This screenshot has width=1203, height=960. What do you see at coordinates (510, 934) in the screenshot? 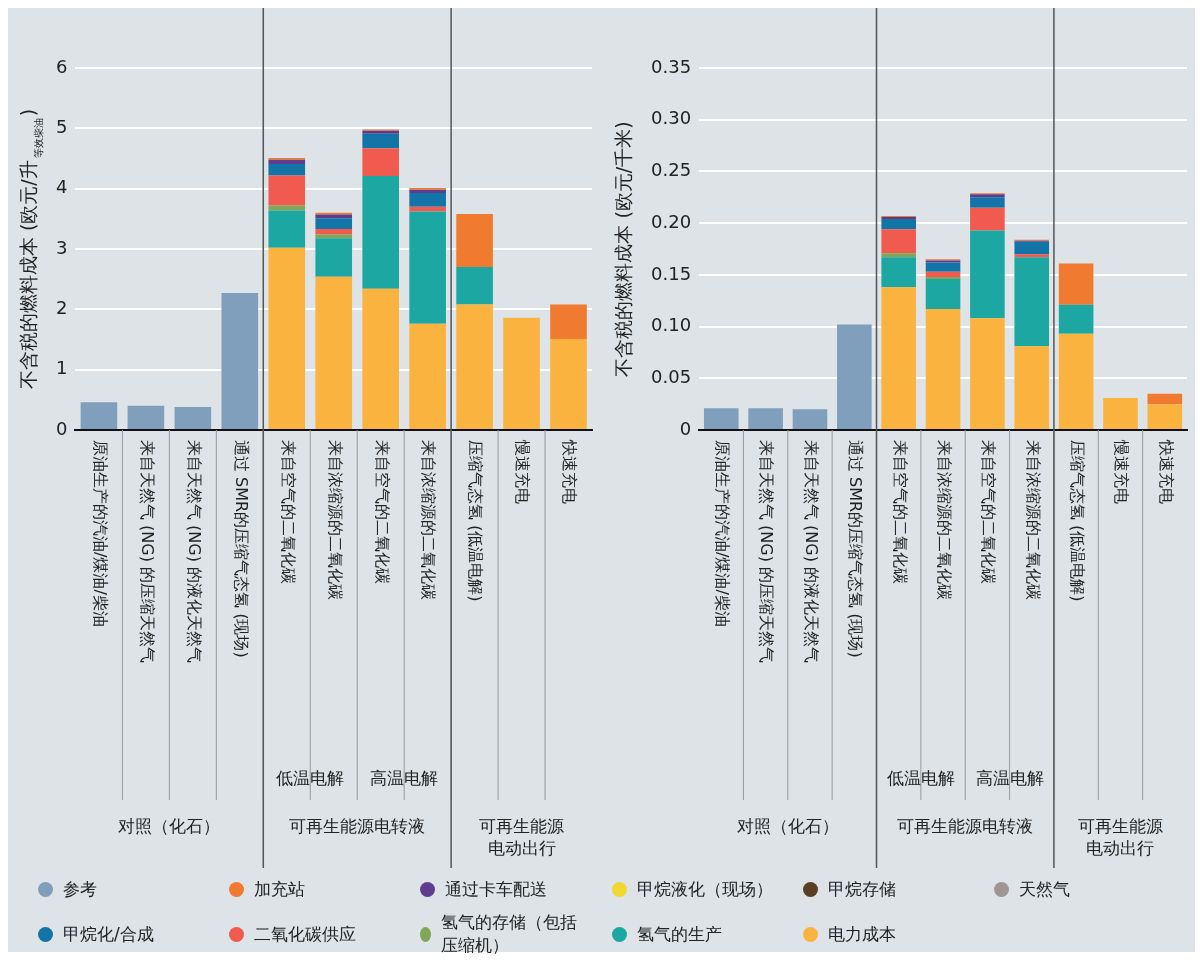
I see `legend-label: 氢气的存储（包括压缩机）` at bounding box center [510, 934].